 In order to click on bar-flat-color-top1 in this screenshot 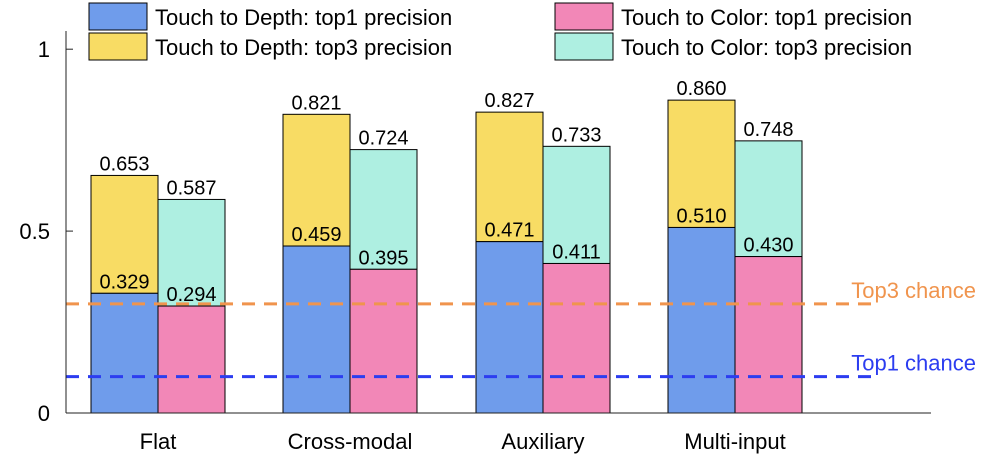, I will do `click(191, 359)`.